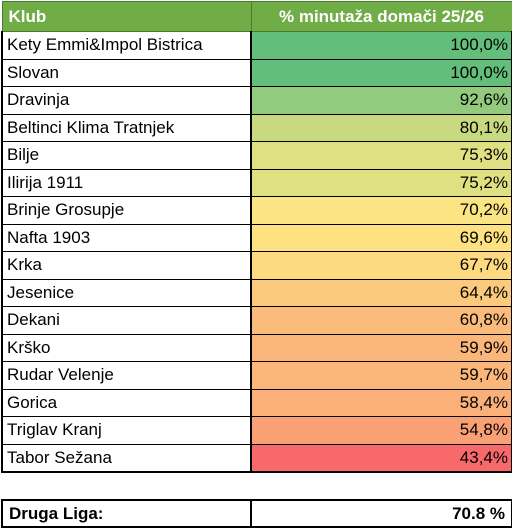 Image resolution: width=512 pixels, height=528 pixels. What do you see at coordinates (126, 458) in the screenshot?
I see `club-name: Tabor Sežana` at bounding box center [126, 458].